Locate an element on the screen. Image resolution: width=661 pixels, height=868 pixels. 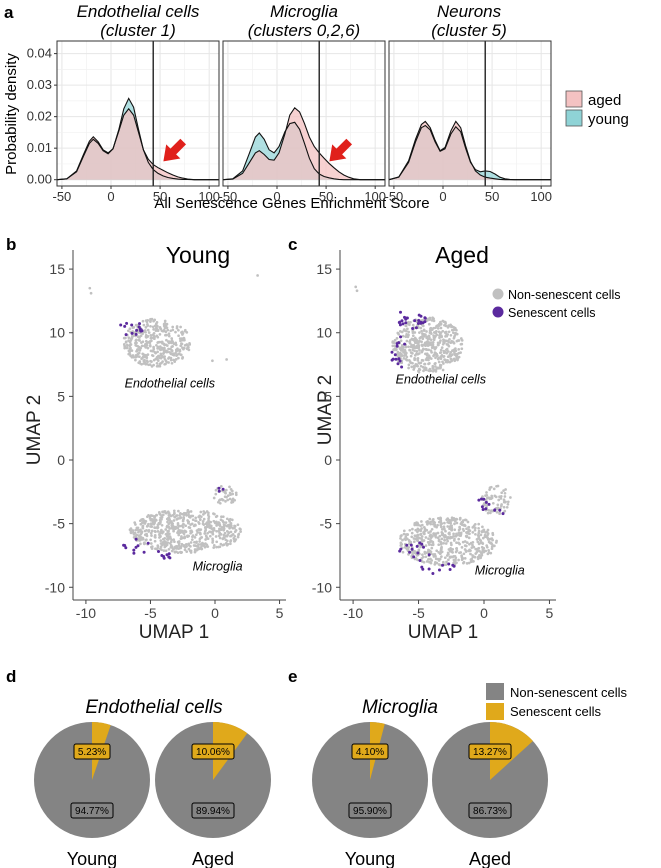
pie-legend-label-senescent: Senescent cells is located at coordinates (556, 711).